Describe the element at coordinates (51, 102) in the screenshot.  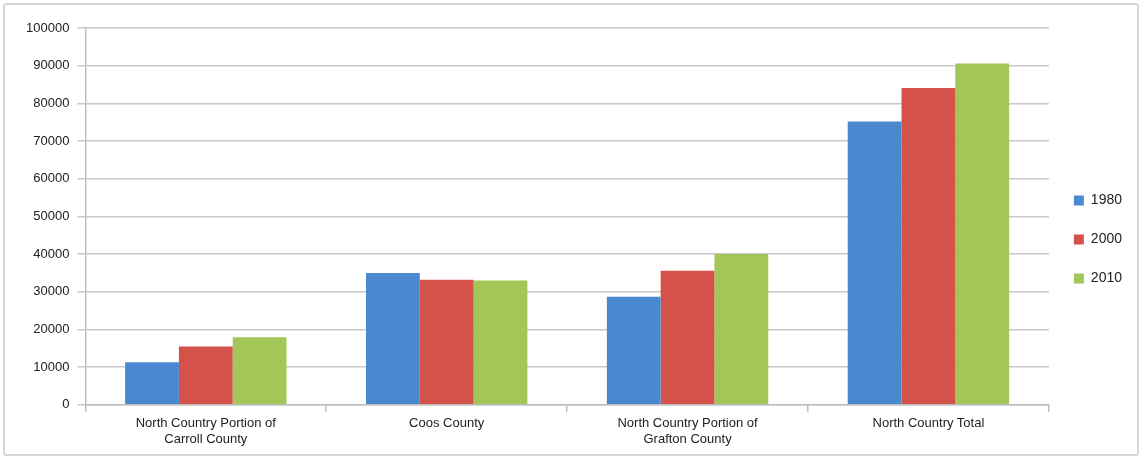
I see `y-tick-label: 80000` at that location.